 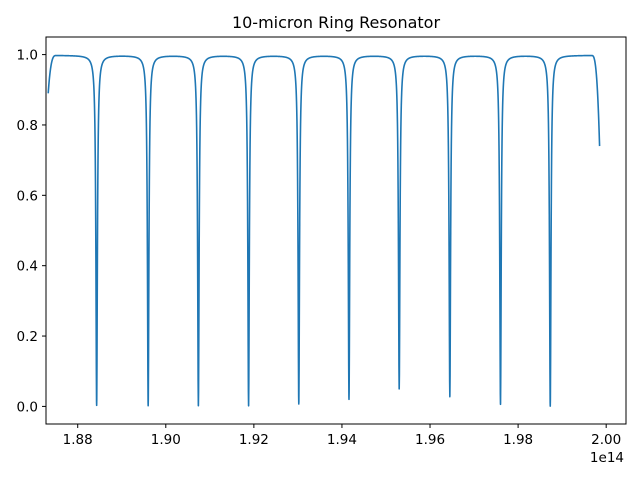 I want to click on y-tick-label: 1.0, so click(x=27, y=56).